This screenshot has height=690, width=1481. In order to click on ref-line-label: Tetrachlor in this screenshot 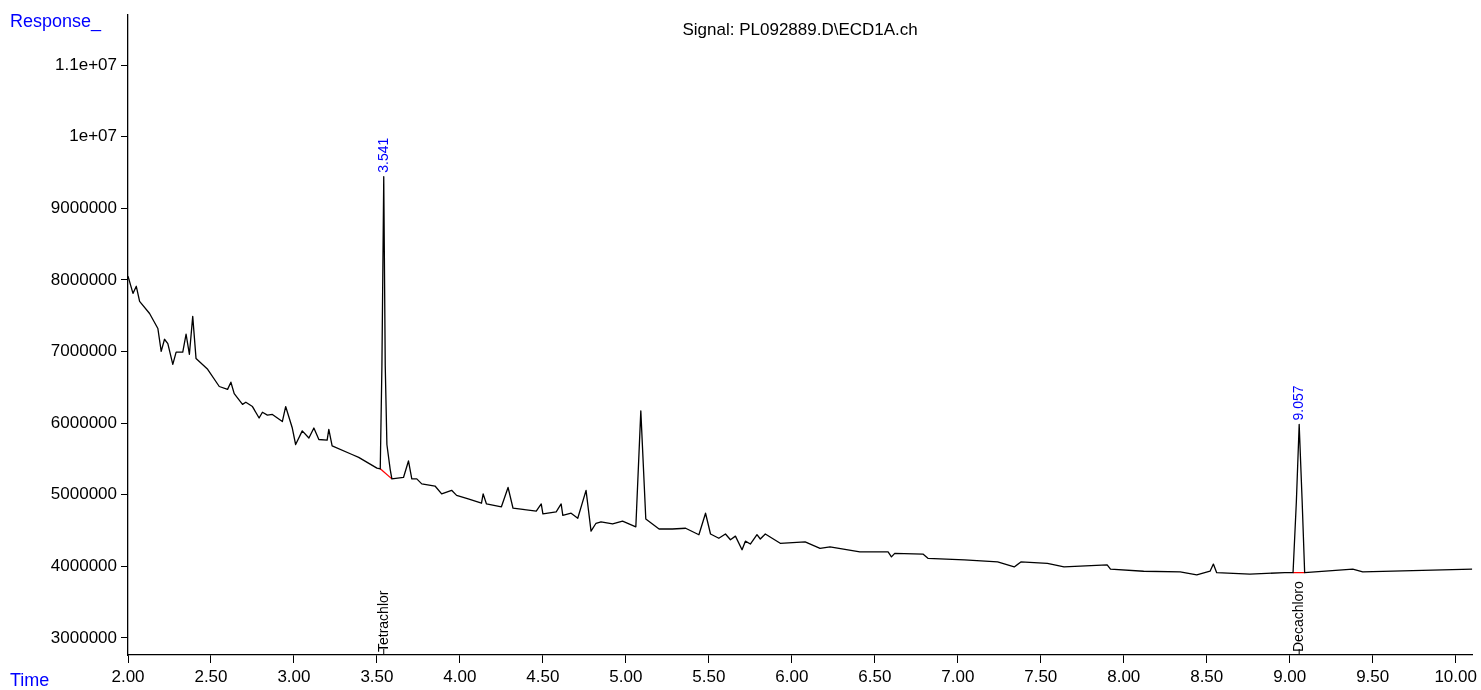, I will do `click(382, 621)`.